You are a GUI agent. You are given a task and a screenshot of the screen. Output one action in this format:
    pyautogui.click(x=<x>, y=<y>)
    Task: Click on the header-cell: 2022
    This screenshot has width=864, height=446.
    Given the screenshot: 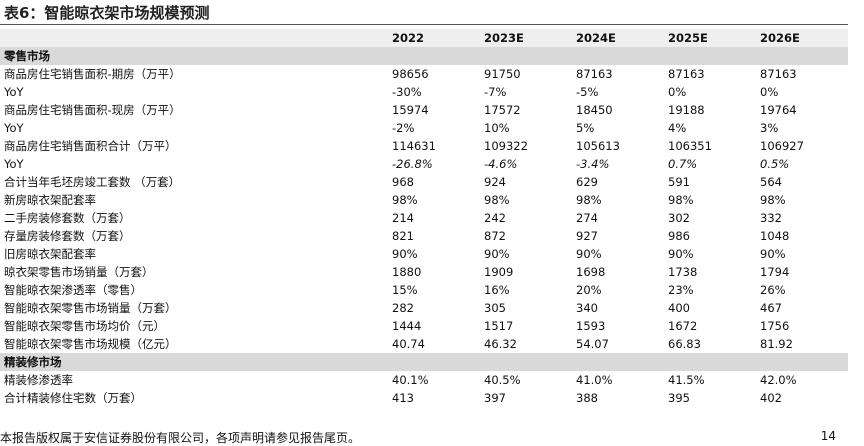 What is the action you would take?
    pyautogui.click(x=434, y=38)
    